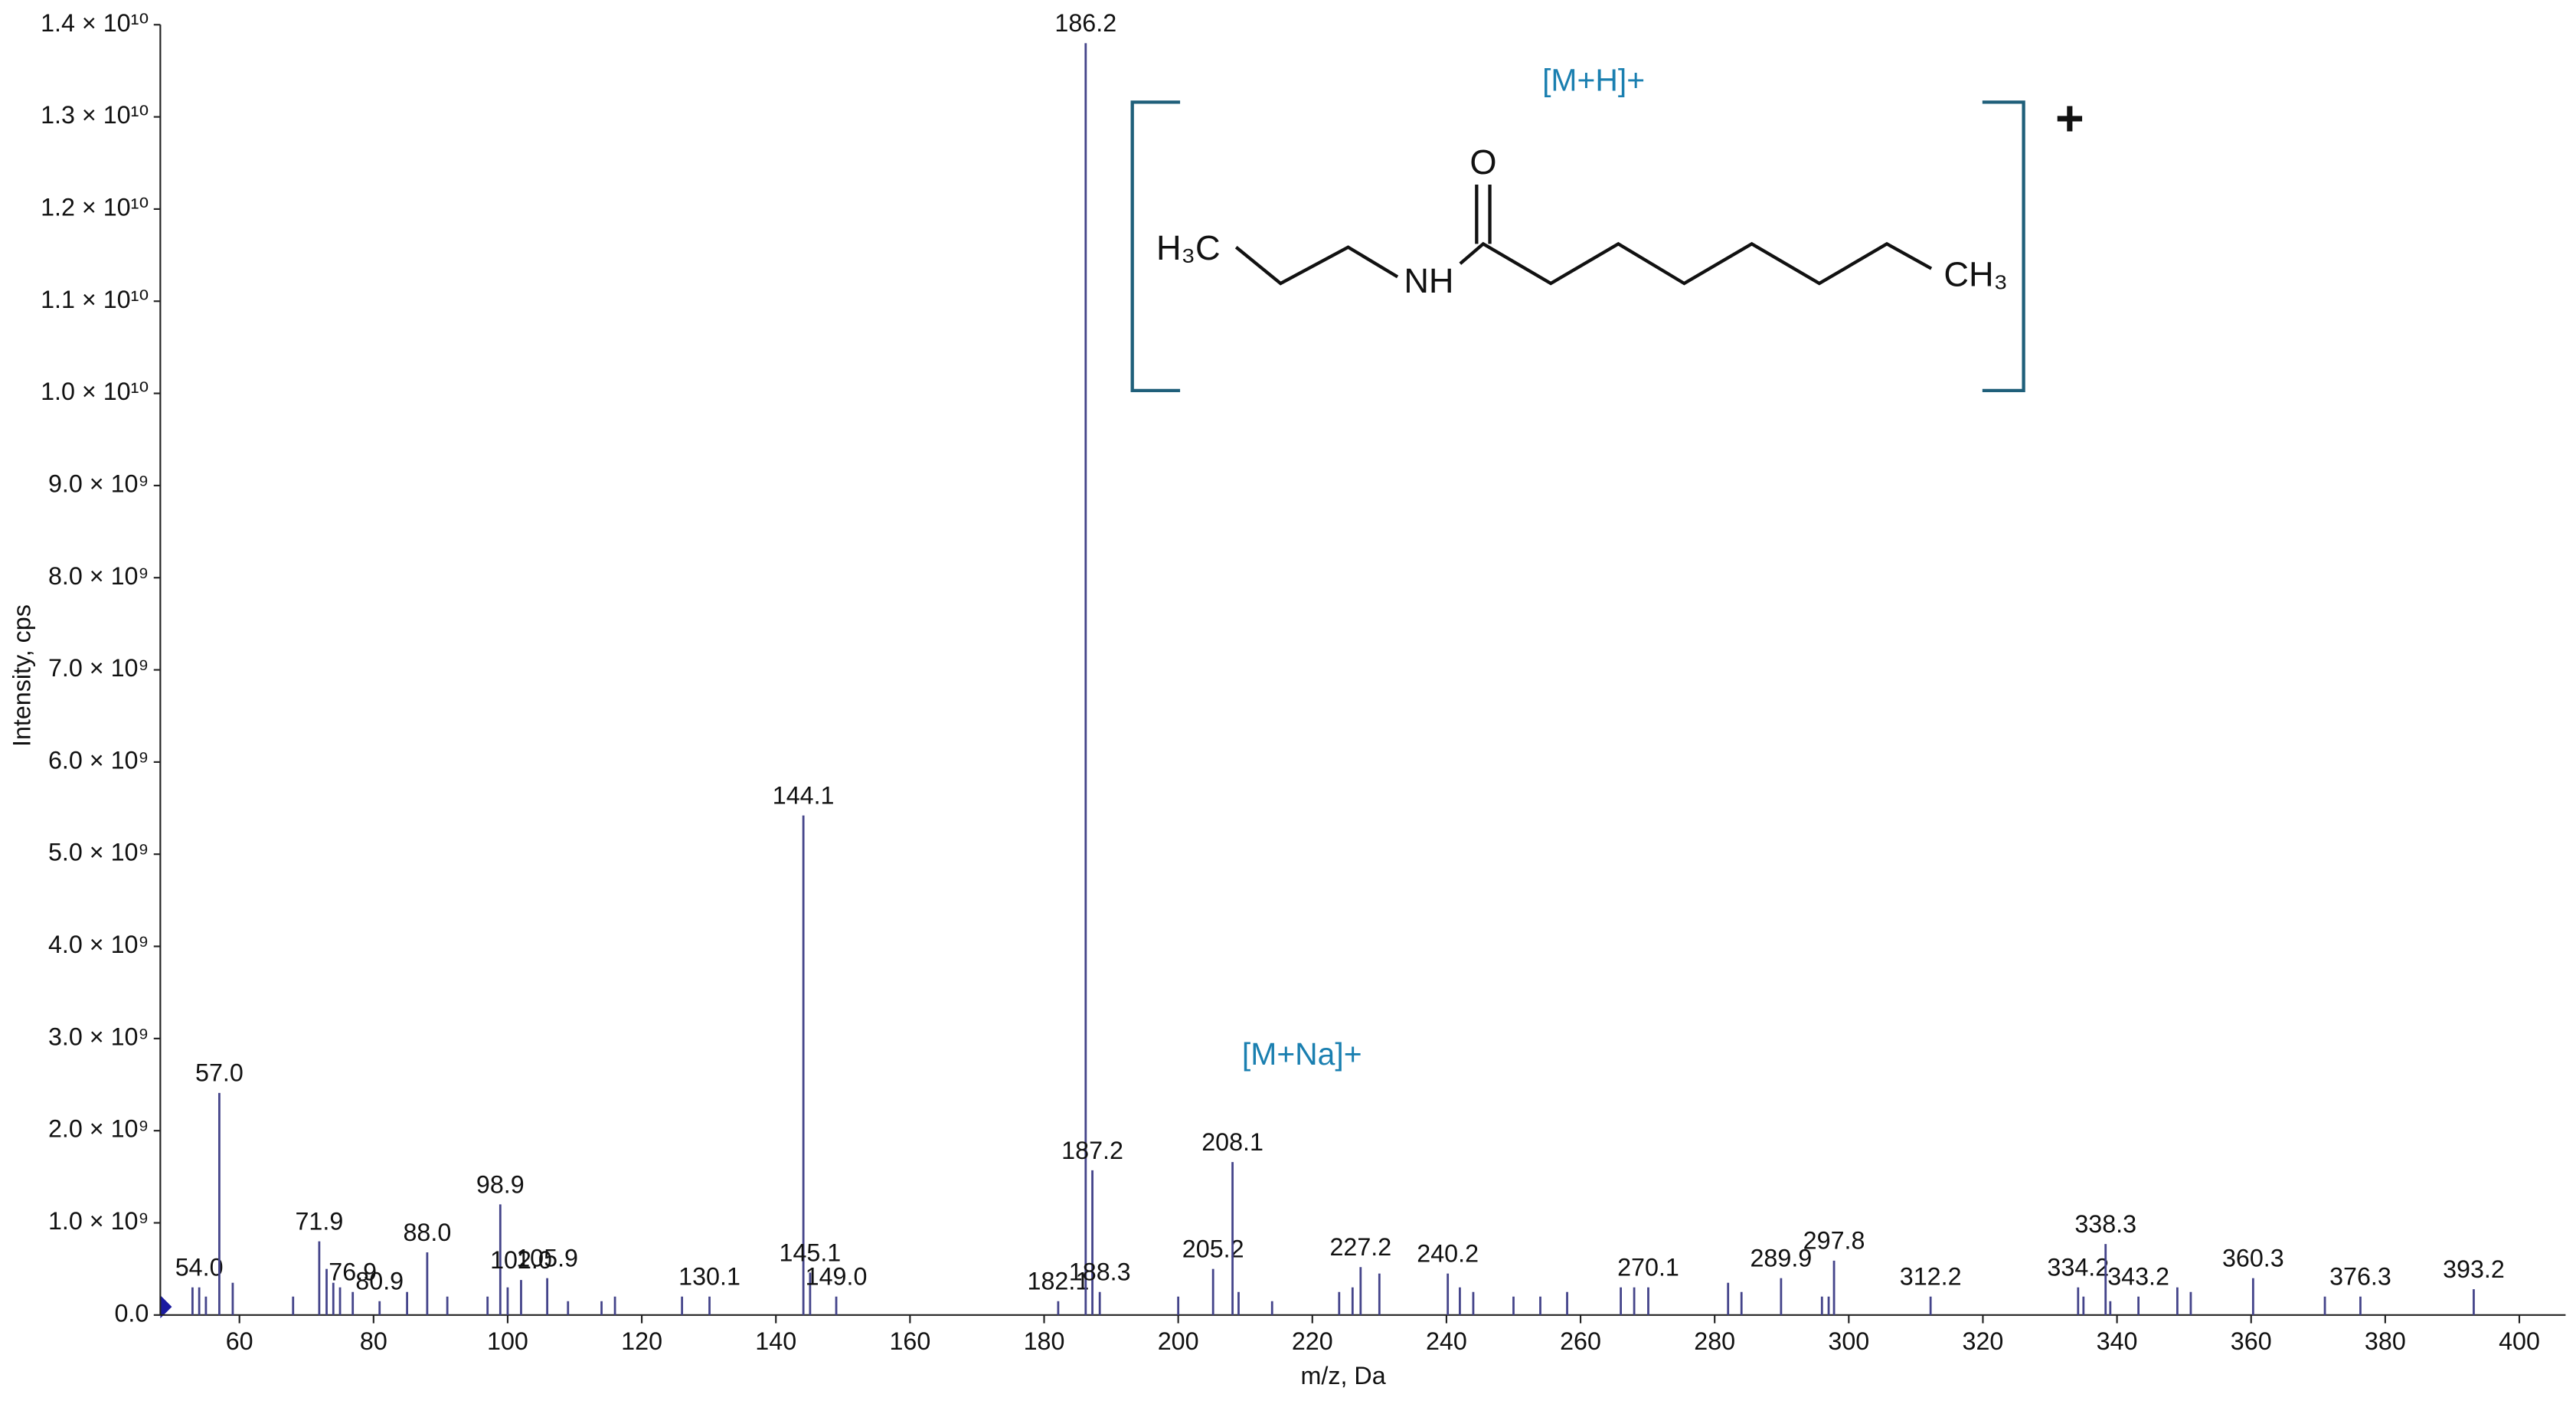 This screenshot has width=2576, height=1404. Describe the element at coordinates (1100, 1272) in the screenshot. I see `peak-label: 188.3` at that location.